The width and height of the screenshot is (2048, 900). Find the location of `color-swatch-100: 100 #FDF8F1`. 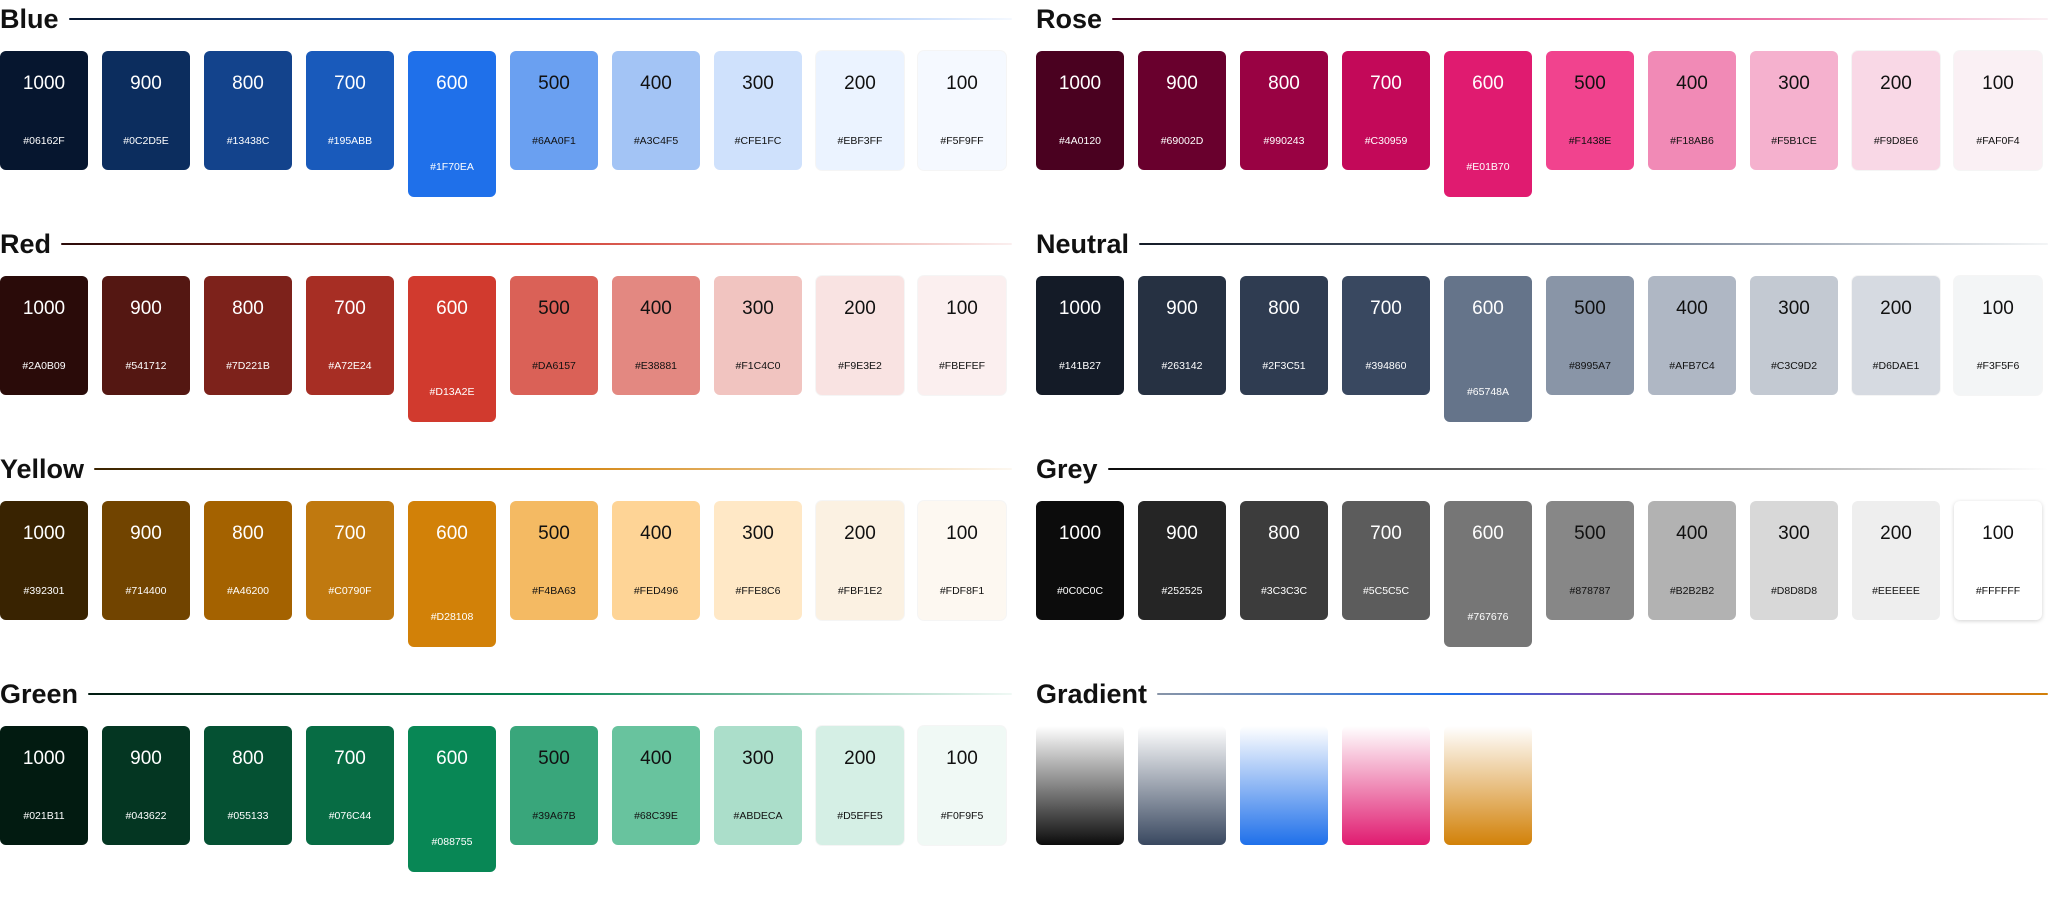

color-swatch-100: 100 #FDF8F1 is located at coordinates (962, 560).